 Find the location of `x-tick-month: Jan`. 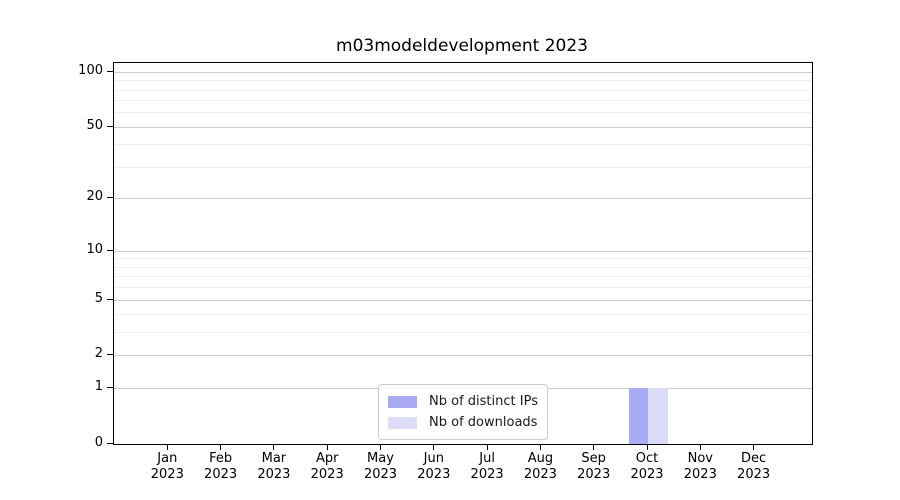

x-tick-month: Jan is located at coordinates (167, 458).